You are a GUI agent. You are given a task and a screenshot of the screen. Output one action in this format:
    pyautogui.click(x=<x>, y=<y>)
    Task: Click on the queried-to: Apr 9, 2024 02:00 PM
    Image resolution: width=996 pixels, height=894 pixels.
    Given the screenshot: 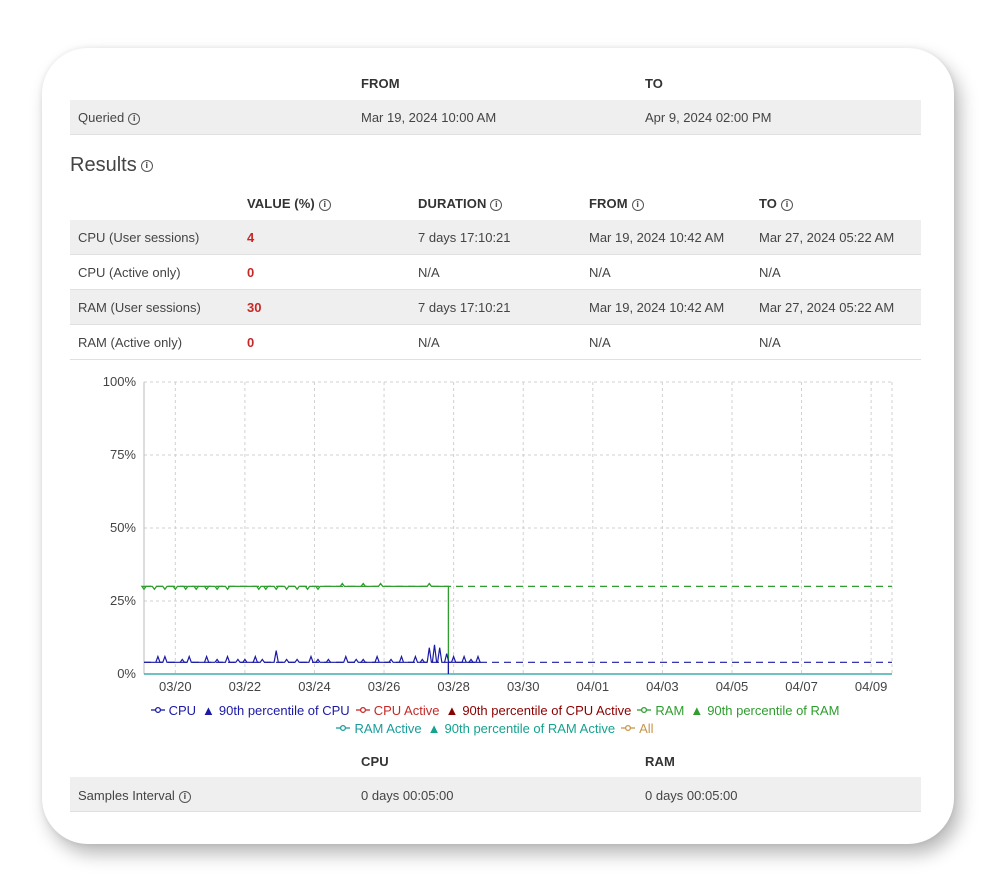 What is the action you would take?
    pyautogui.click(x=708, y=117)
    